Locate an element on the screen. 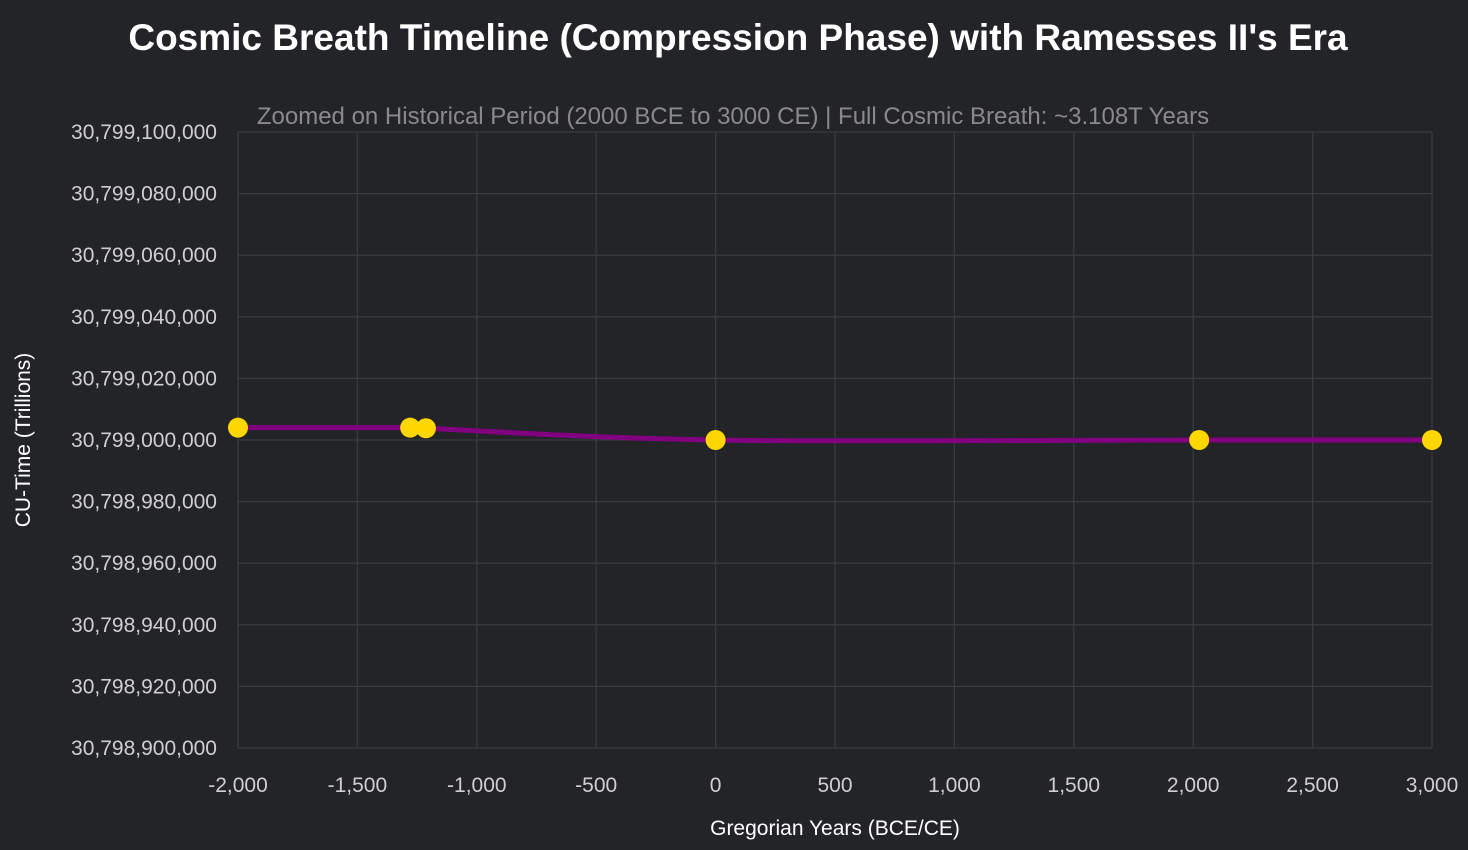  x-tick-label: -1,500 is located at coordinates (358, 785).